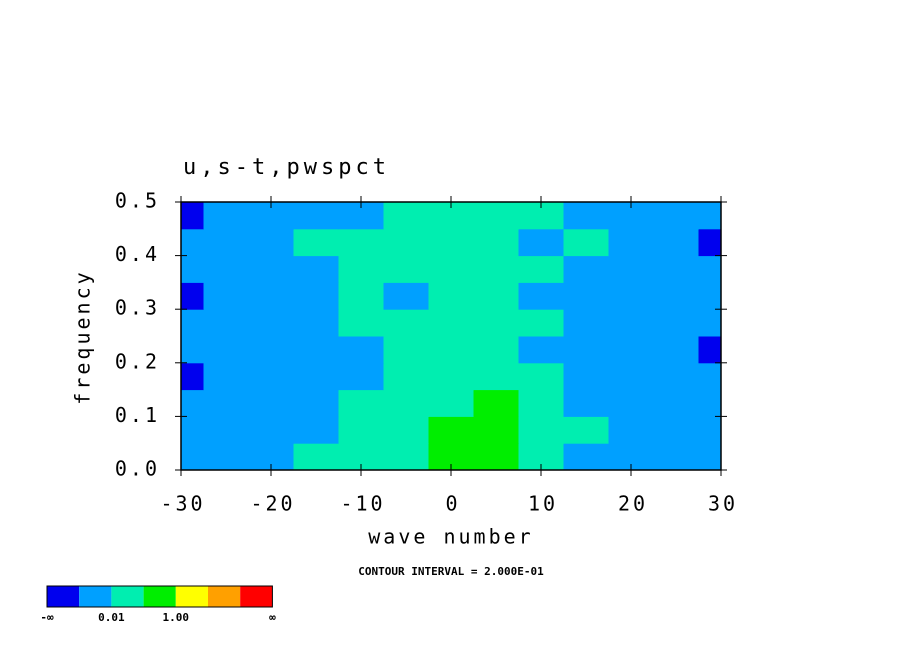 This screenshot has height=654, width=904. Describe the element at coordinates (111, 617) in the screenshot. I see `colorbar-label: 0.01` at that location.